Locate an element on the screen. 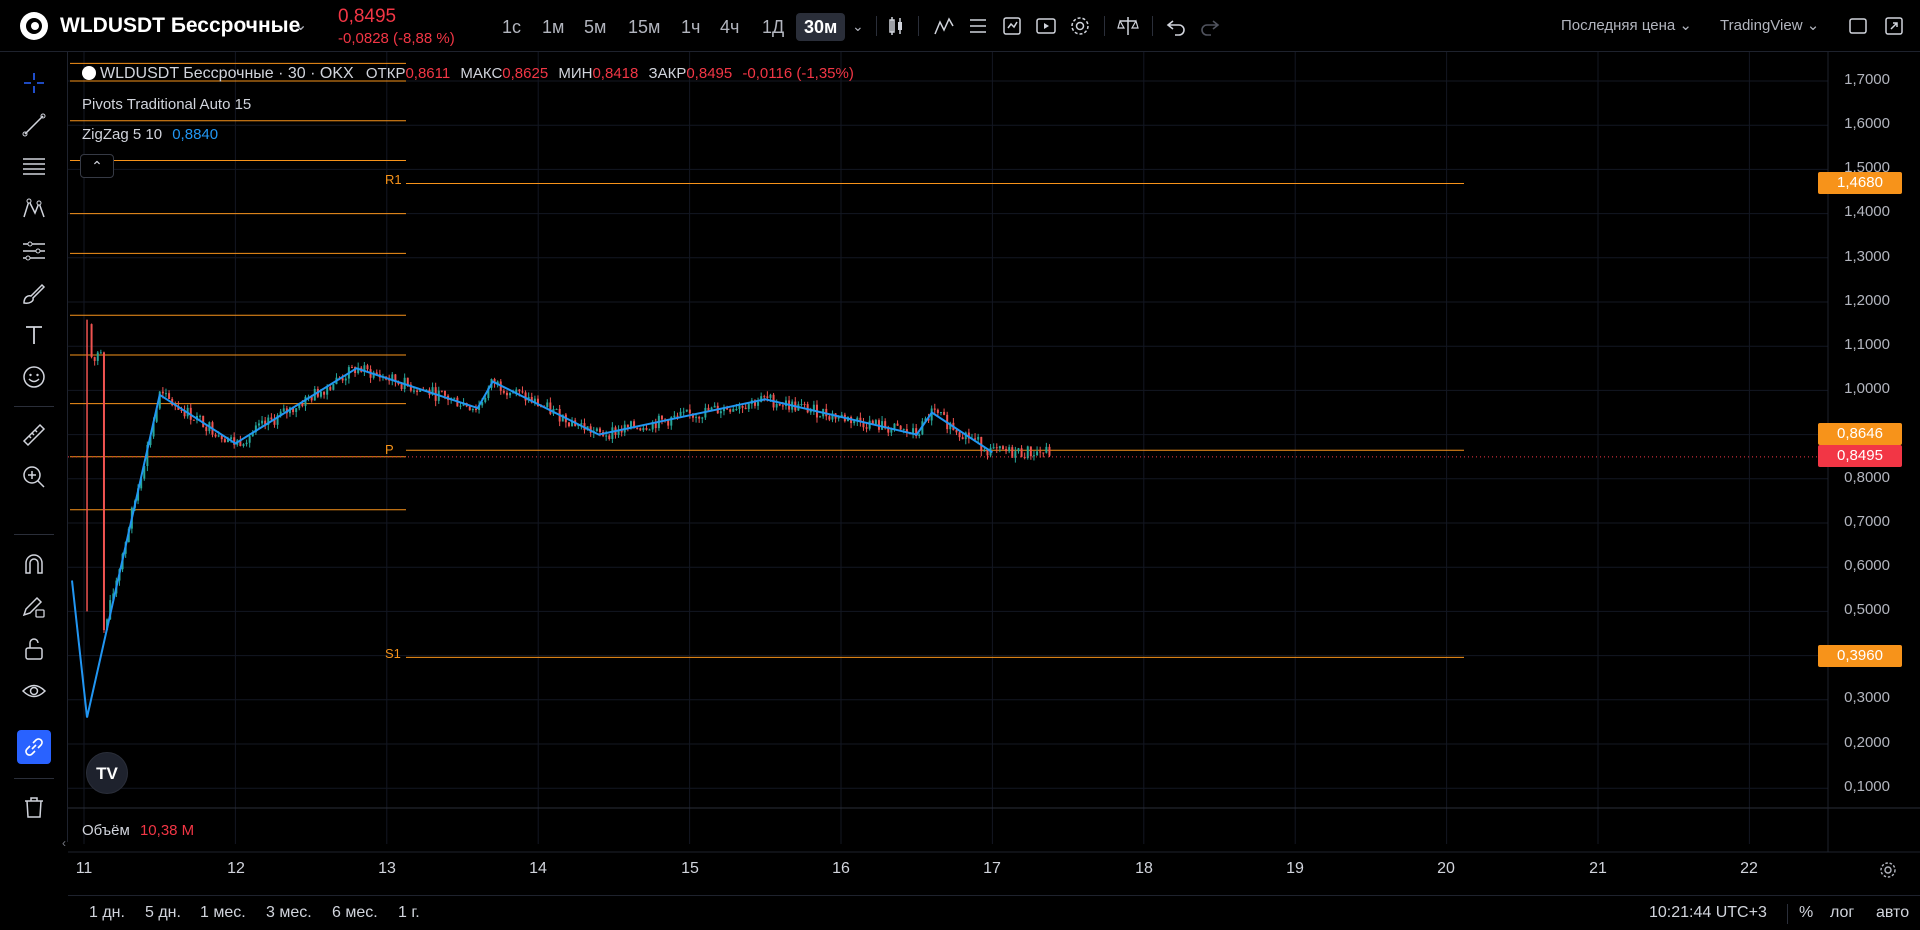 This screenshot has height=930, width=1920. timeframe-1d: 1Д is located at coordinates (773, 27).